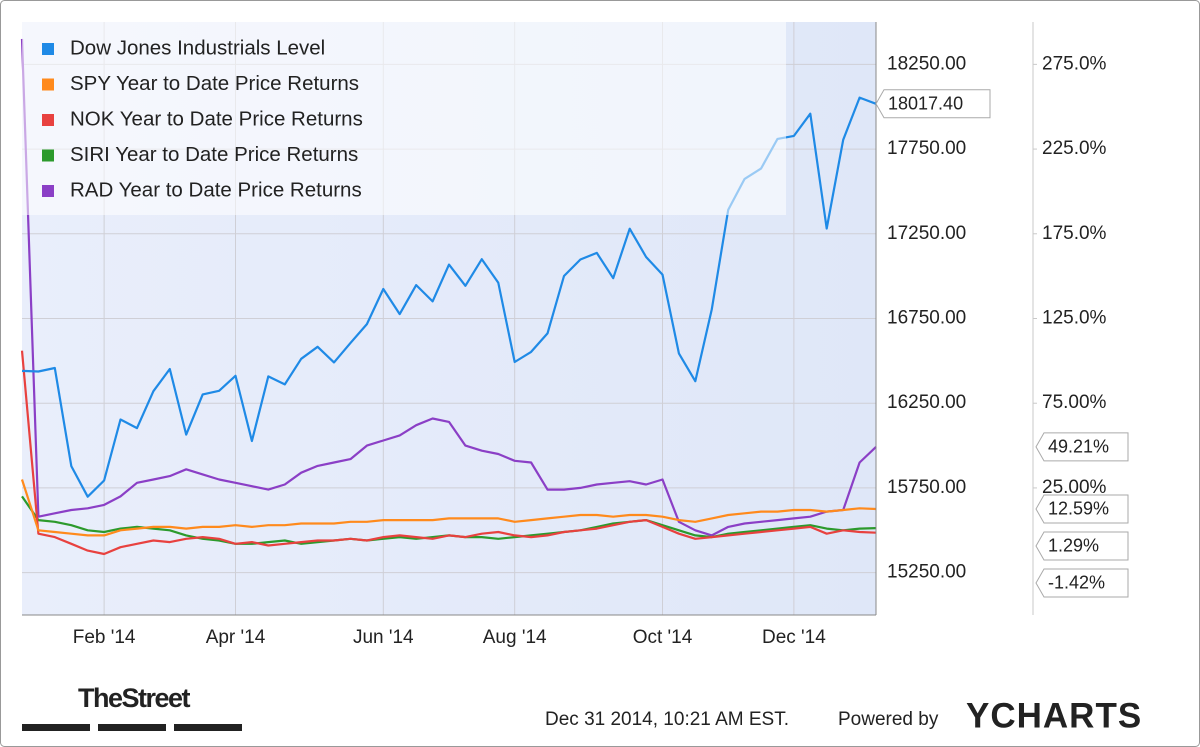  Describe the element at coordinates (197, 47) in the screenshot. I see `legend-label: Dow Jones Industrials Level` at that location.